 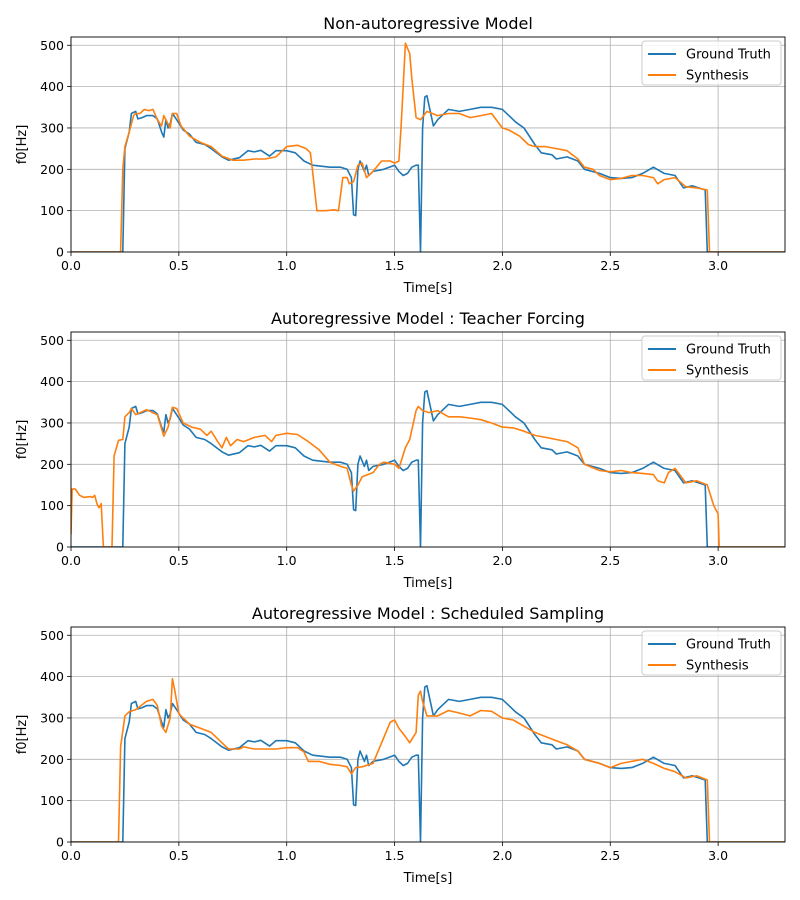 I want to click on chart-title: Autoregressive Model : Teacher Forcing, so click(x=428, y=318).